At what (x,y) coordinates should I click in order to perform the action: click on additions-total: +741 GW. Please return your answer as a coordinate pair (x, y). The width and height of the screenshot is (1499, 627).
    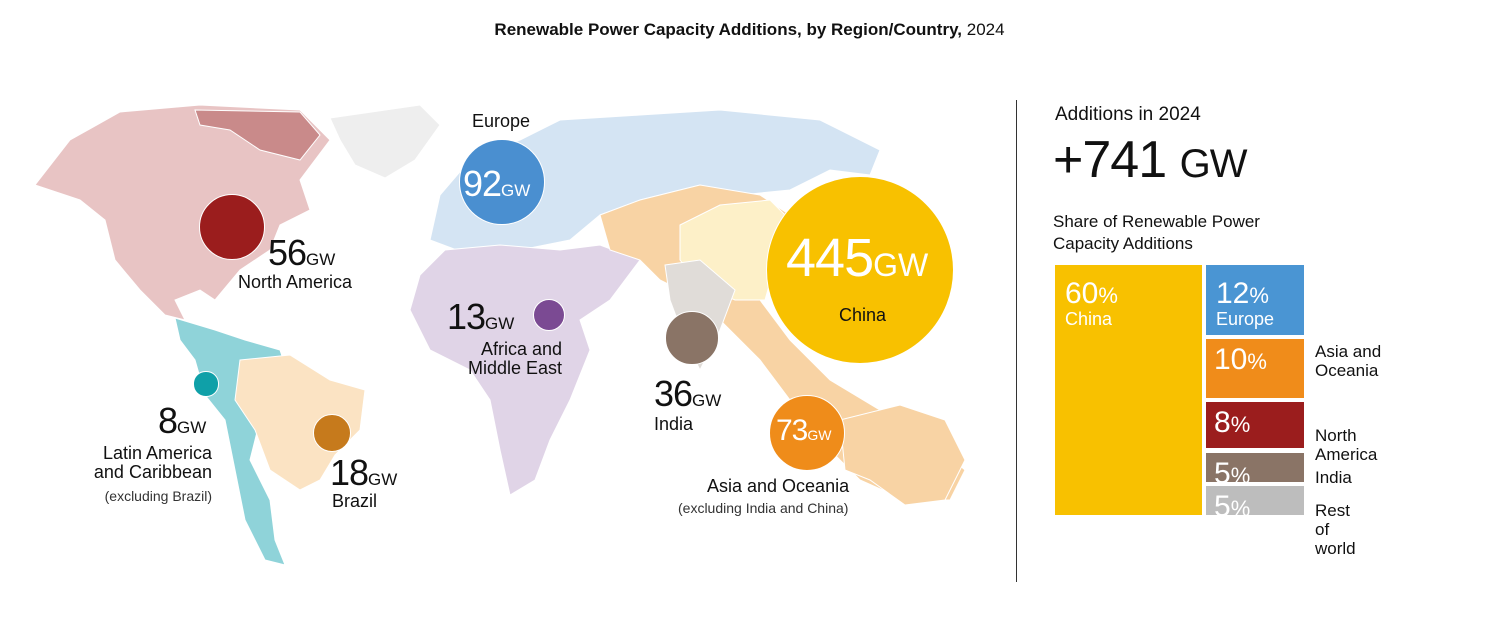
    Looking at the image, I should click on (1150, 160).